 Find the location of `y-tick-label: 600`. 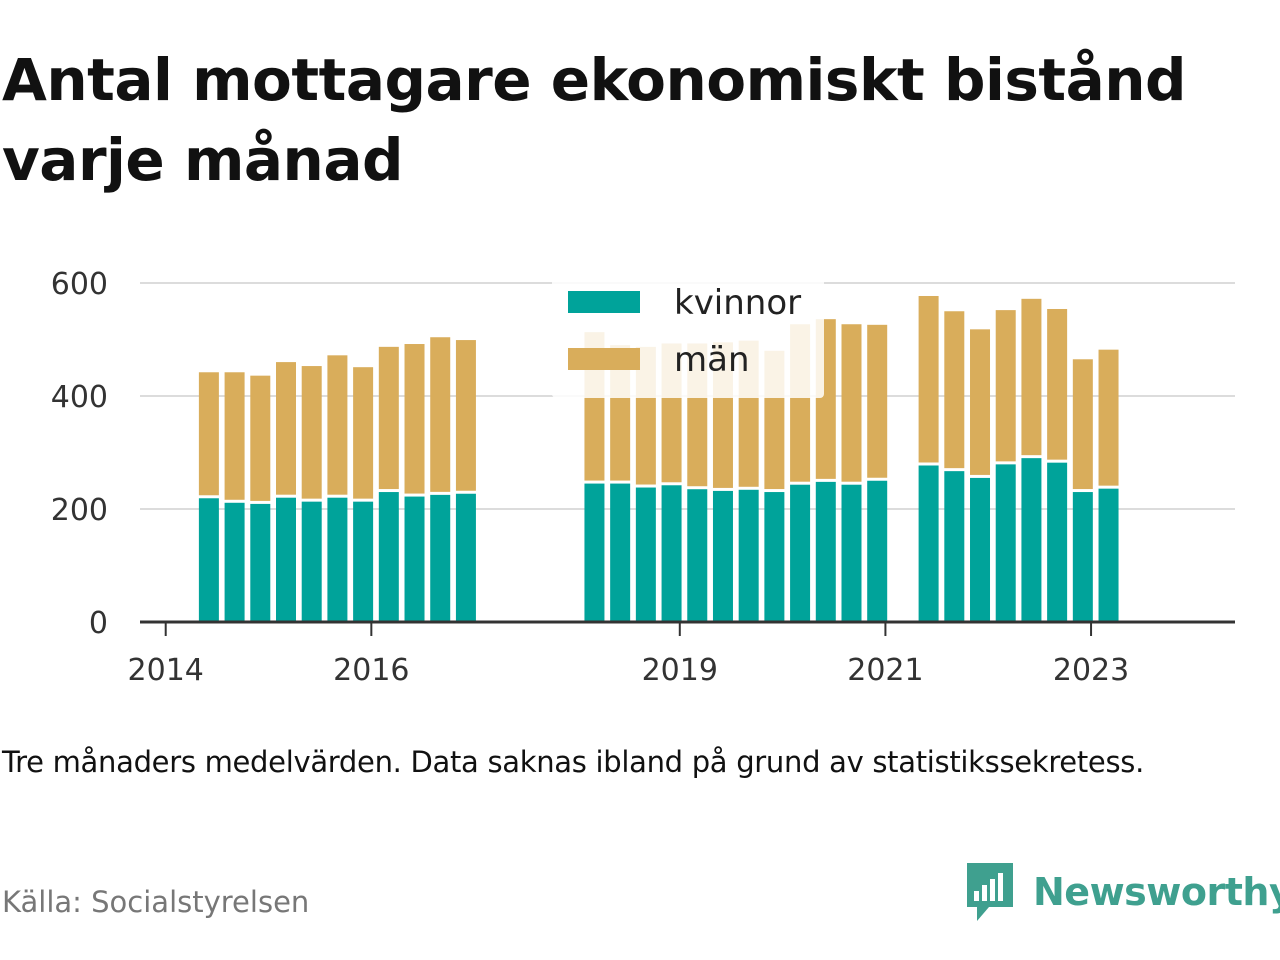

y-tick-label: 600 is located at coordinates (79, 284).